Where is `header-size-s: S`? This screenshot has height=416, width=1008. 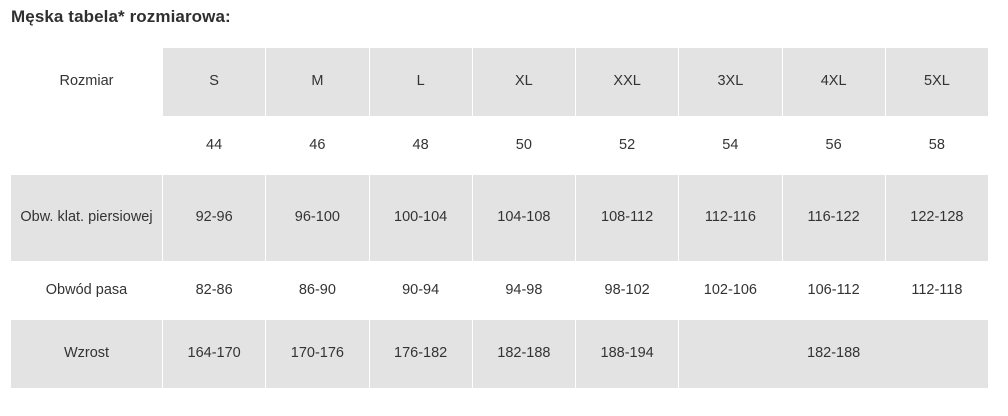
header-size-s: S is located at coordinates (214, 82).